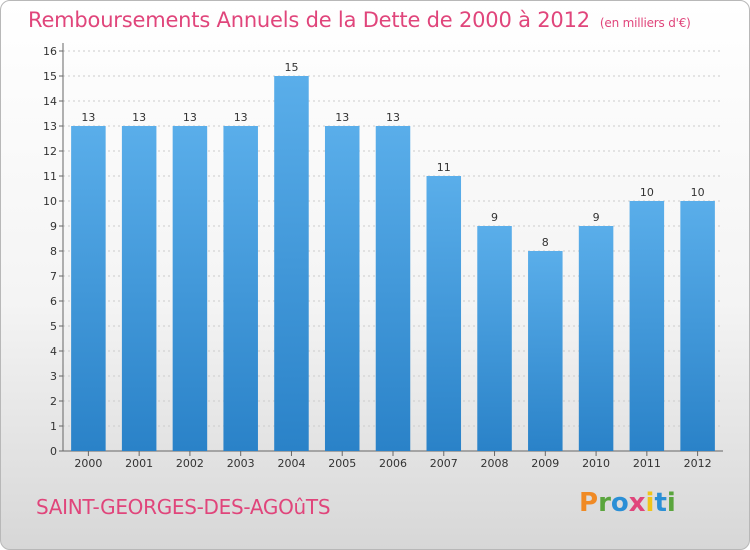 This screenshot has height=550, width=750. Describe the element at coordinates (53, 376) in the screenshot. I see `y-tick-label: 3` at that location.